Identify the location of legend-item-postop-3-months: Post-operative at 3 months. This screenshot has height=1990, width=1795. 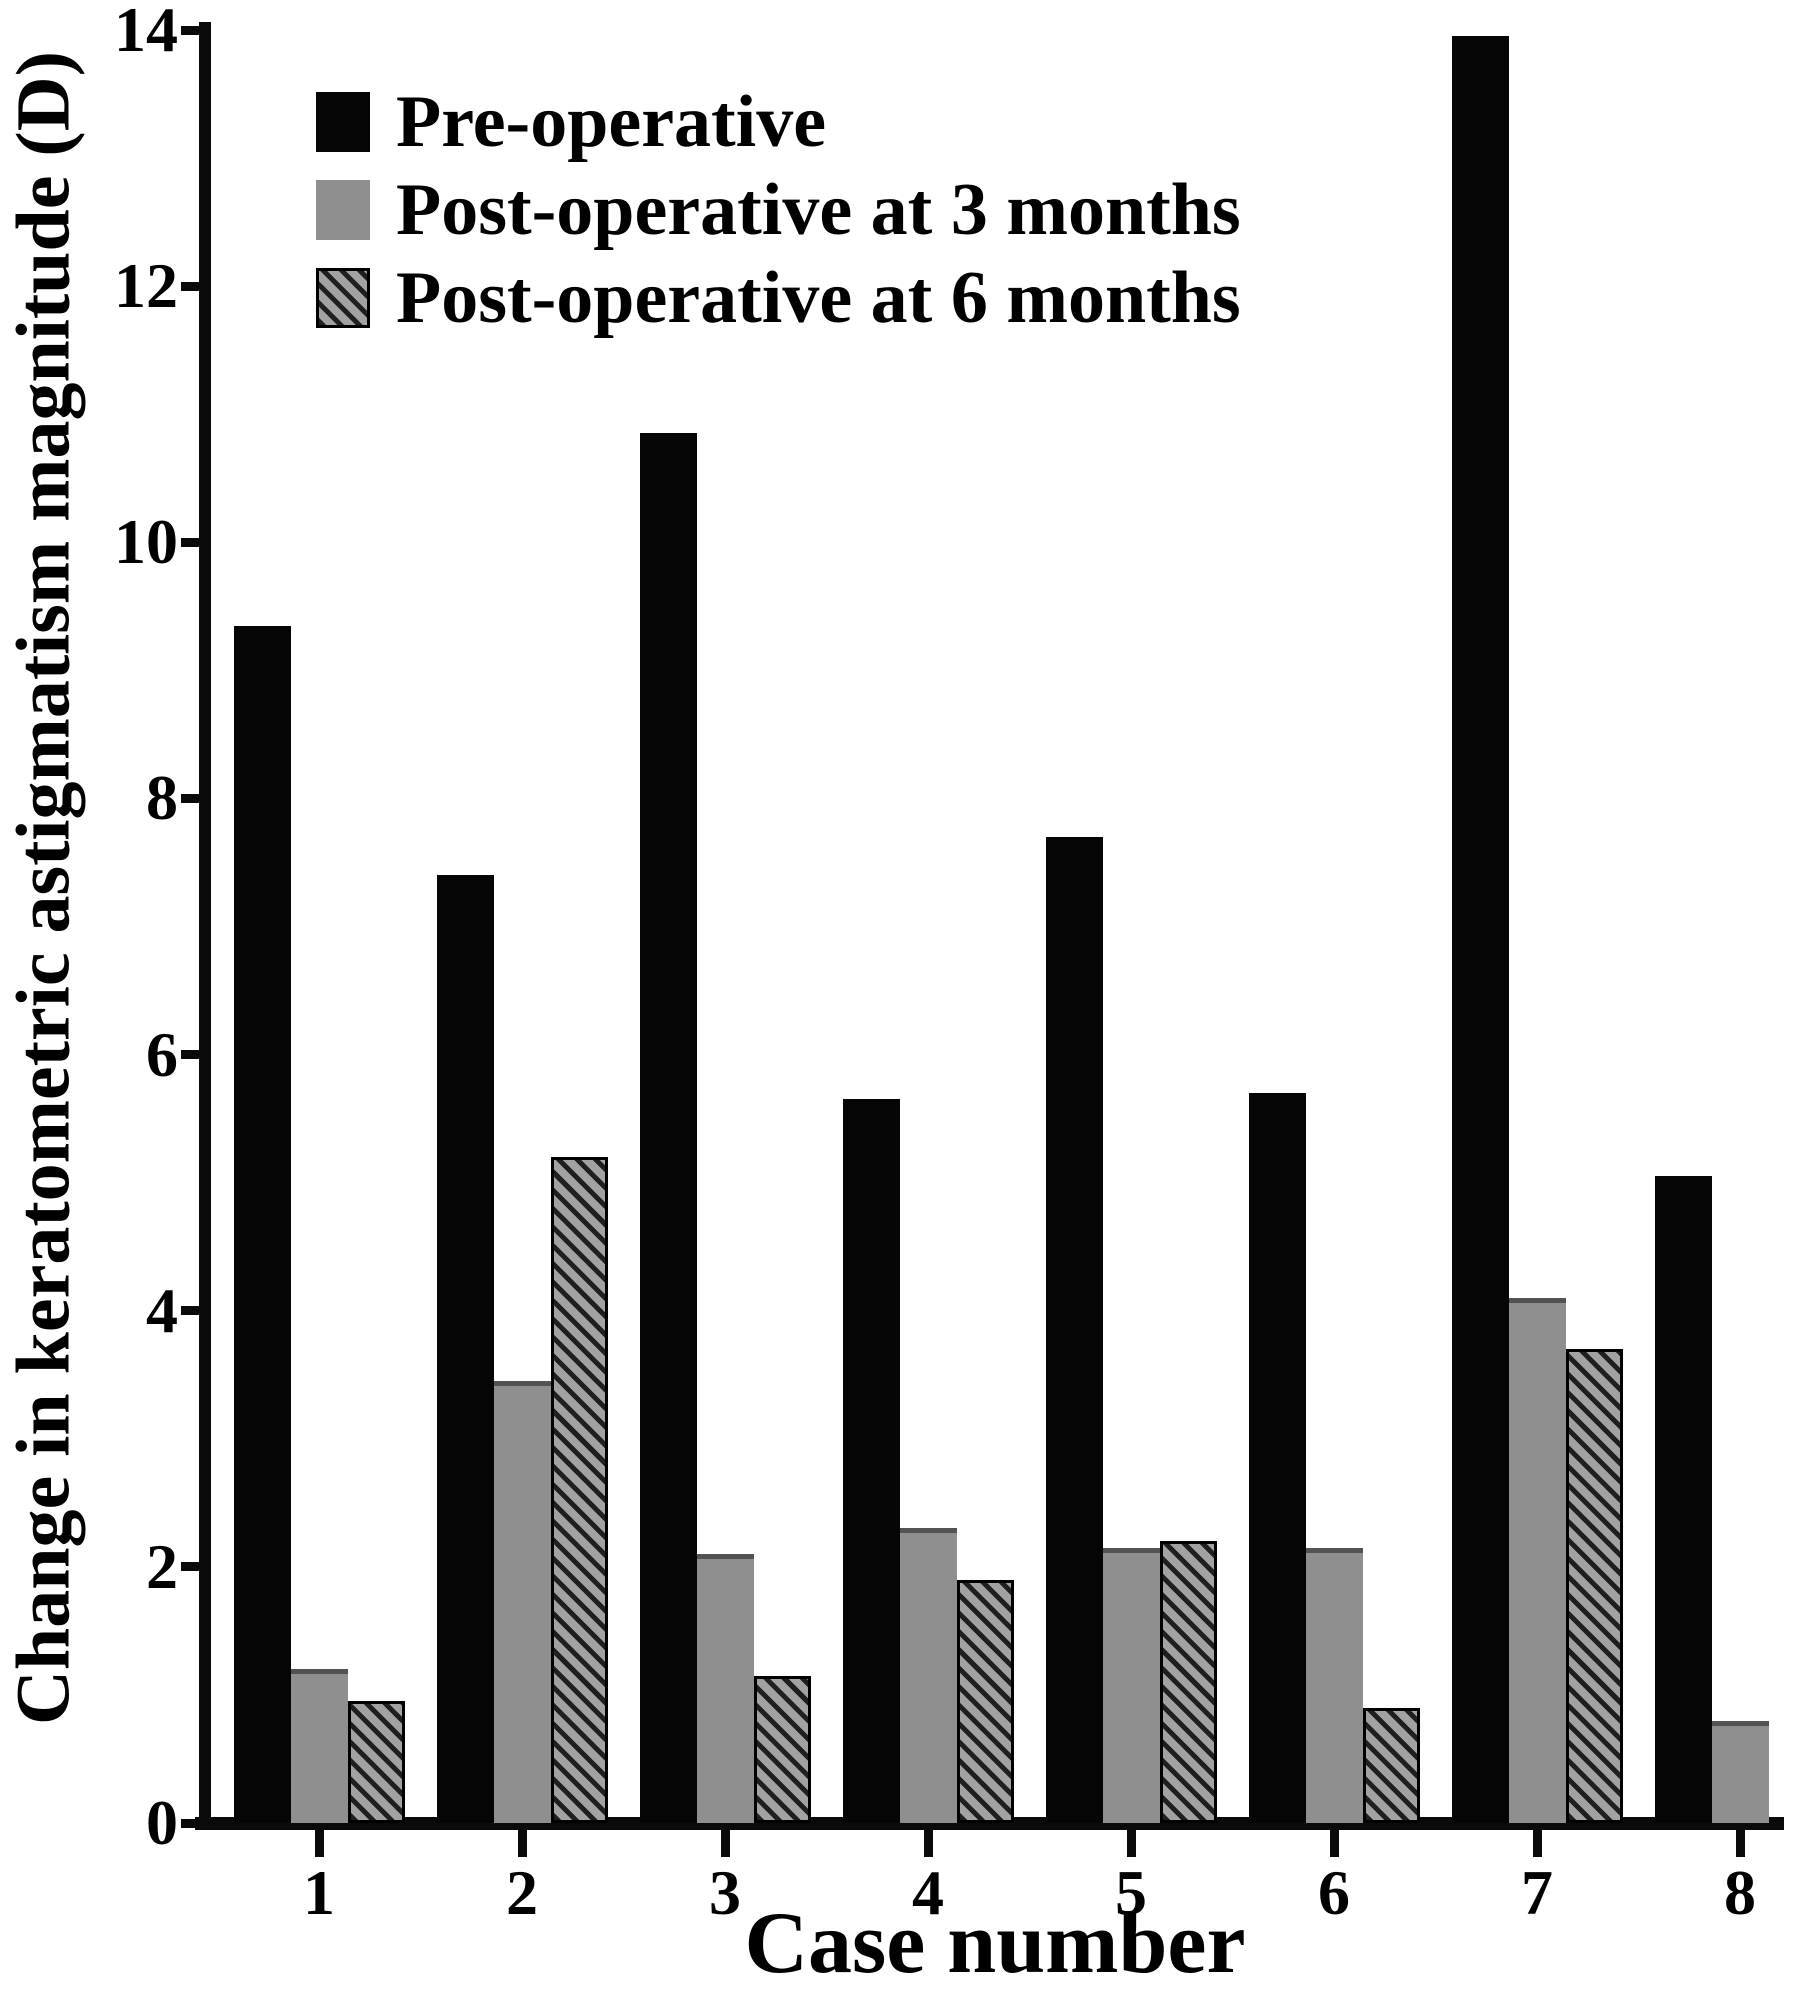
(778, 210).